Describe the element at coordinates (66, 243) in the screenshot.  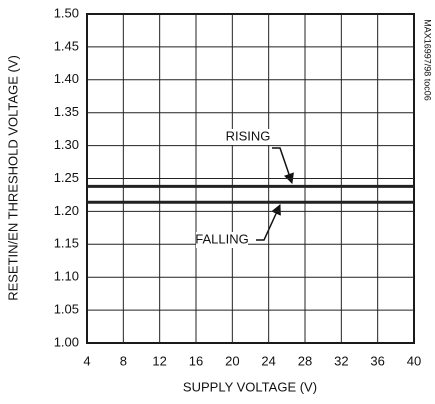
I see `y-tick-label: 1.15` at that location.